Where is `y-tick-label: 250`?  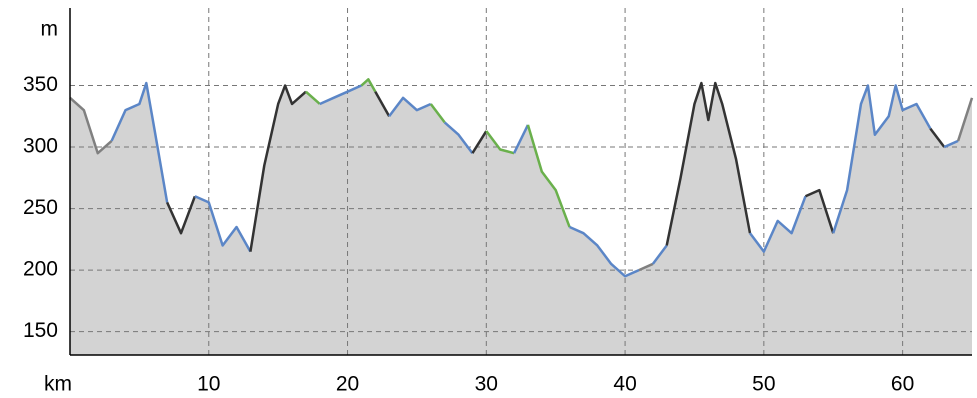 y-tick-label: 250 is located at coordinates (40, 207).